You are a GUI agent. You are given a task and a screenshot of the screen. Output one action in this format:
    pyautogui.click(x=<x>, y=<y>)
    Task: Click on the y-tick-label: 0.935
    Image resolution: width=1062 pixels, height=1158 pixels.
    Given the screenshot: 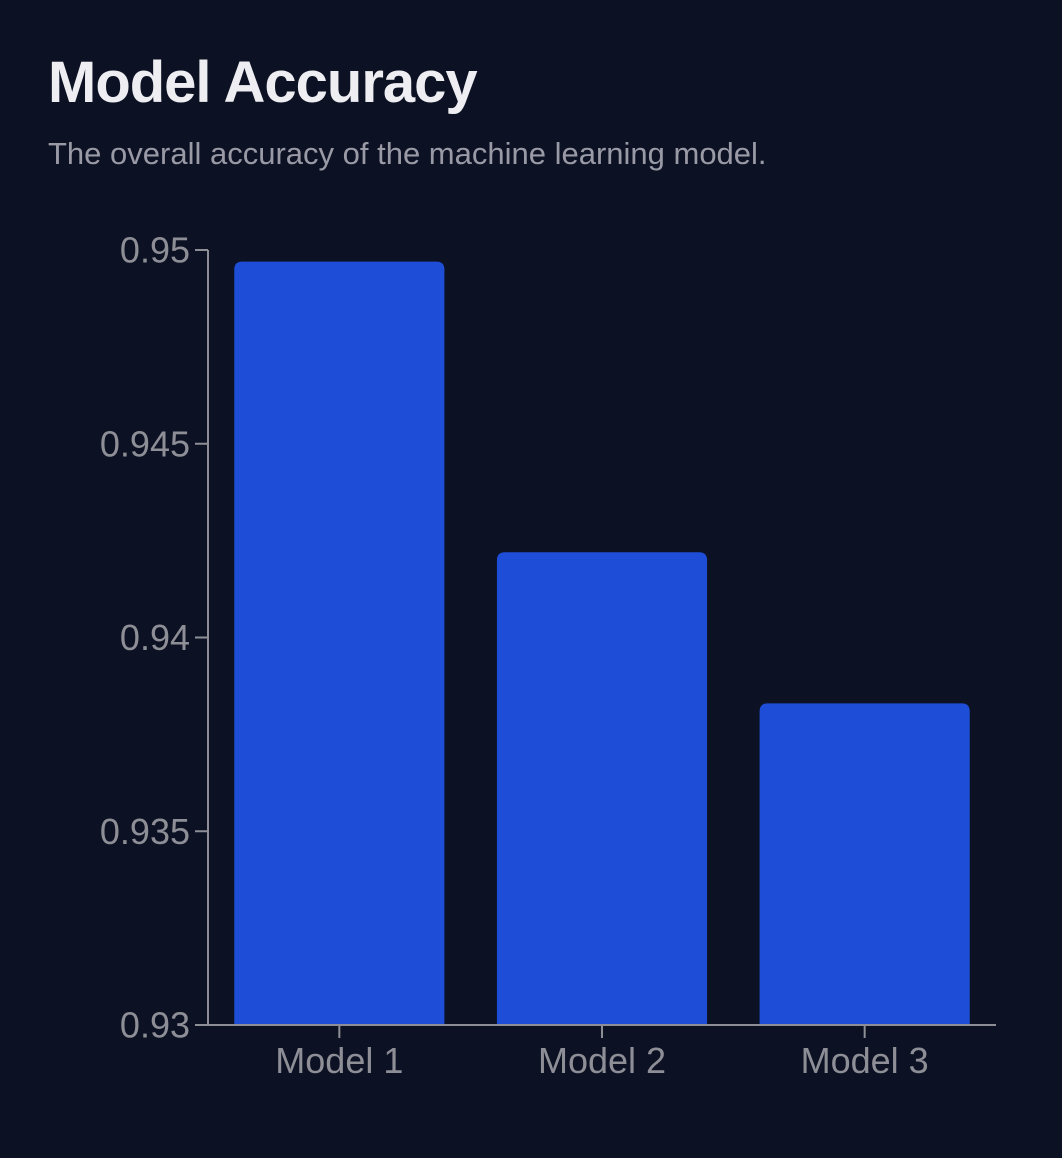 What is the action you would take?
    pyautogui.click(x=145, y=831)
    